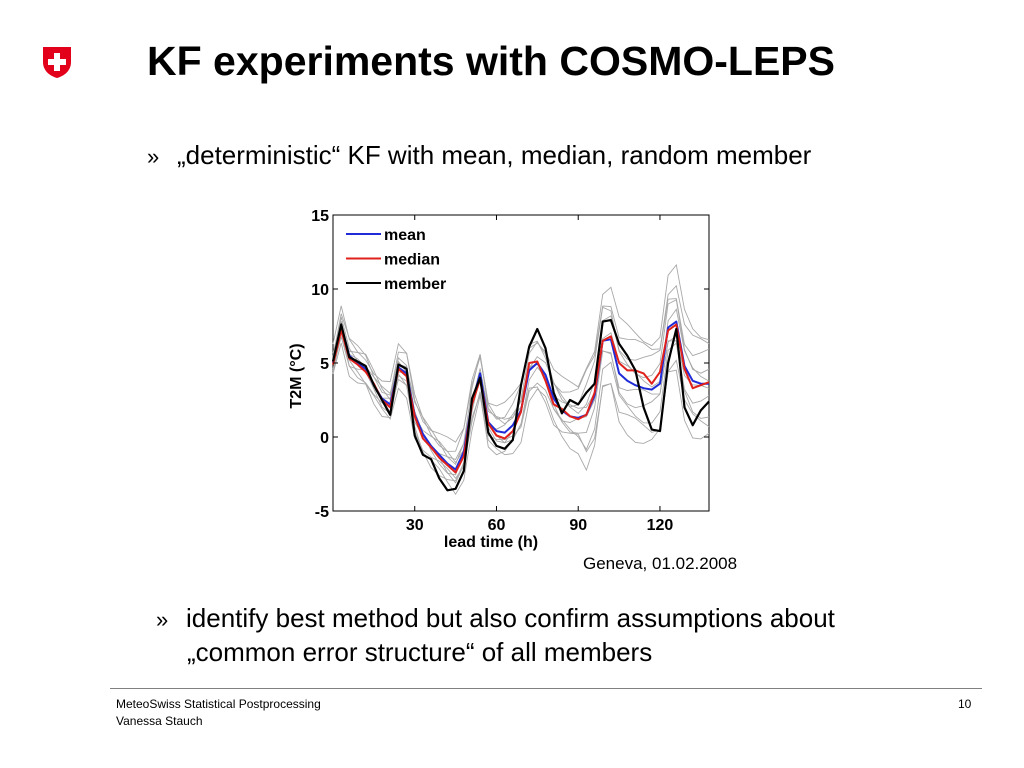 The width and height of the screenshot is (1024, 768). What do you see at coordinates (415, 525) in the screenshot?
I see `x-tick-label: 30` at bounding box center [415, 525].